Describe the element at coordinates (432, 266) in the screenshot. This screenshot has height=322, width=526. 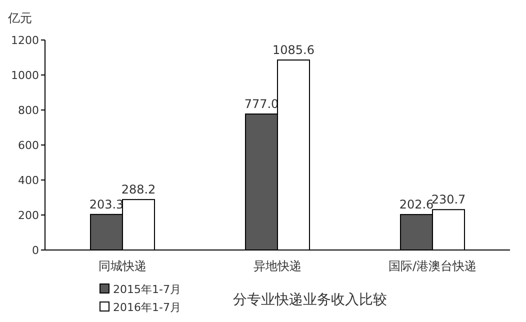
I see `x-tick-label: 国际/港澳台快递` at that location.